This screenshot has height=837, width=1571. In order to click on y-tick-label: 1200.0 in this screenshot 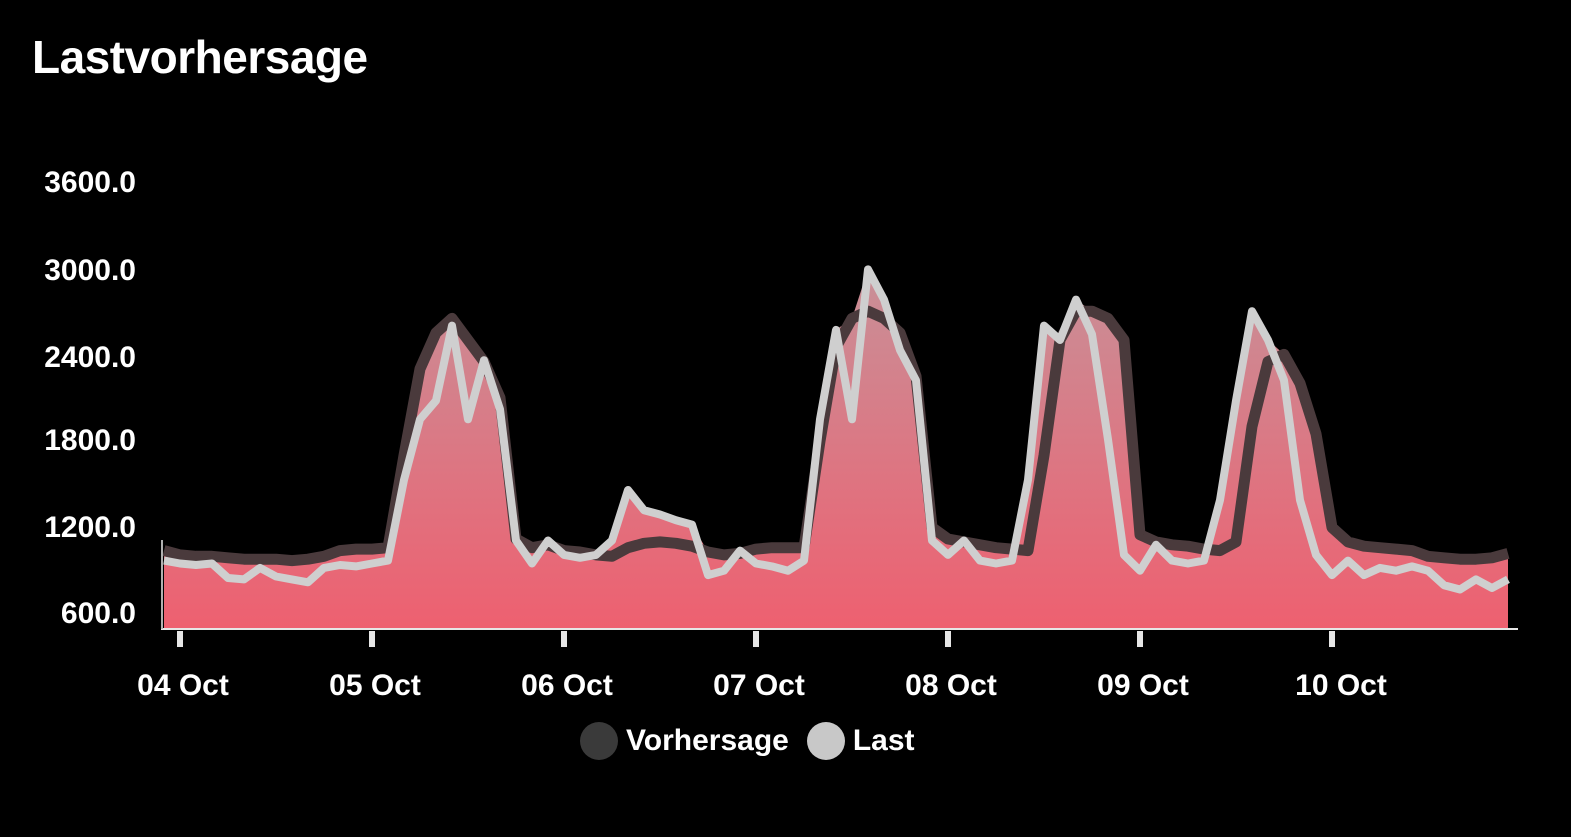, I will do `click(90, 527)`.